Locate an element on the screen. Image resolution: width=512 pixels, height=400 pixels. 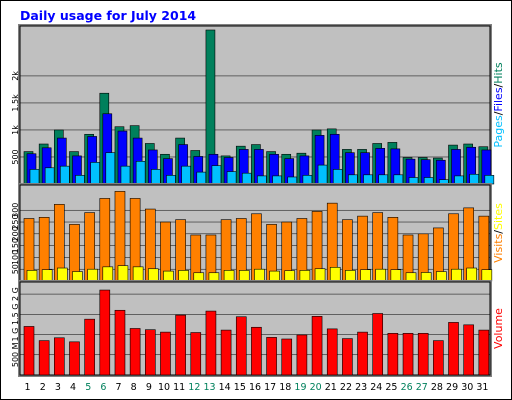
x-tick-label: 29 is located at coordinates (452, 387).